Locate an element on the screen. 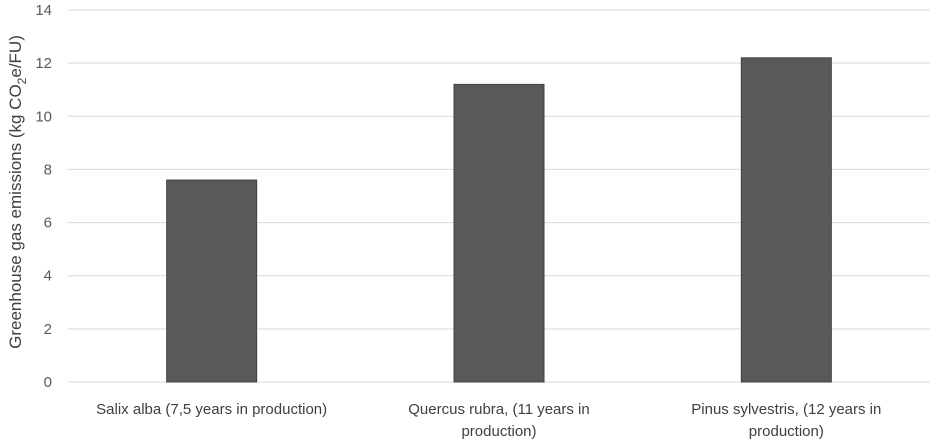 The height and width of the screenshot is (444, 935). x-category-label: Quercus rubra, (11 years in production) is located at coordinates (498, 420).